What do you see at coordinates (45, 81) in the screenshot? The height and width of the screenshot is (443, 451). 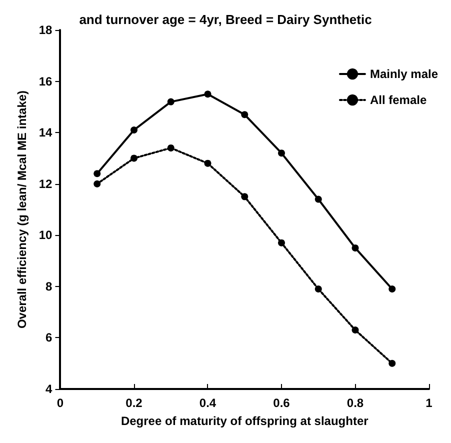 I see `y-tick-label: 16` at bounding box center [45, 81].